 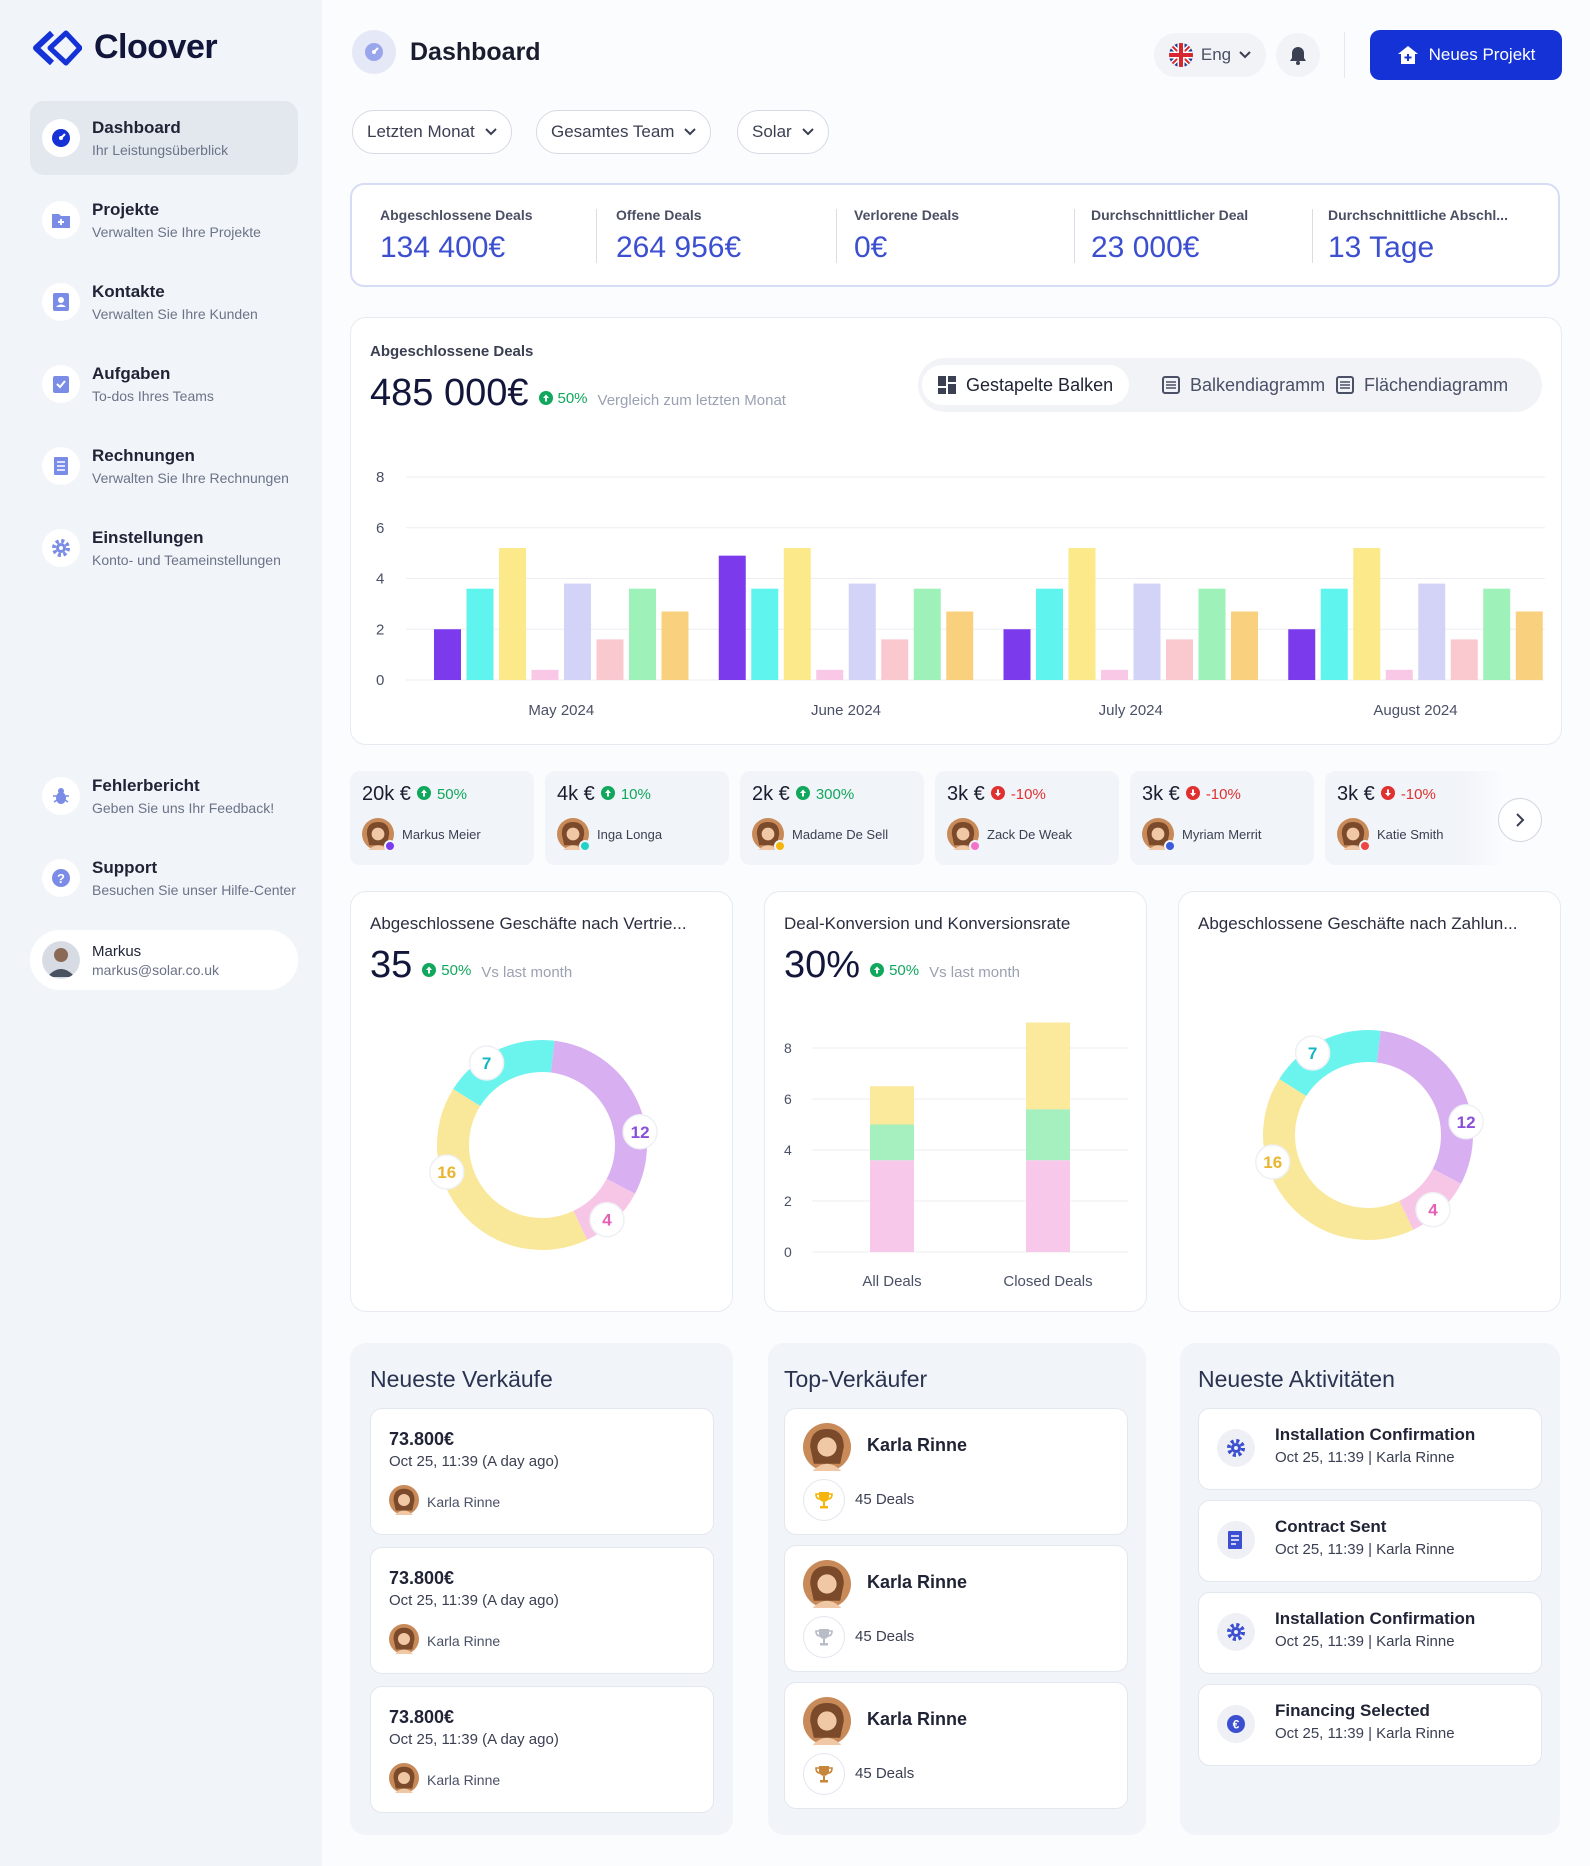 I want to click on sidebar-item-aufgaben: Aufgaben To-dos Ihres Teams, so click(x=164, y=384).